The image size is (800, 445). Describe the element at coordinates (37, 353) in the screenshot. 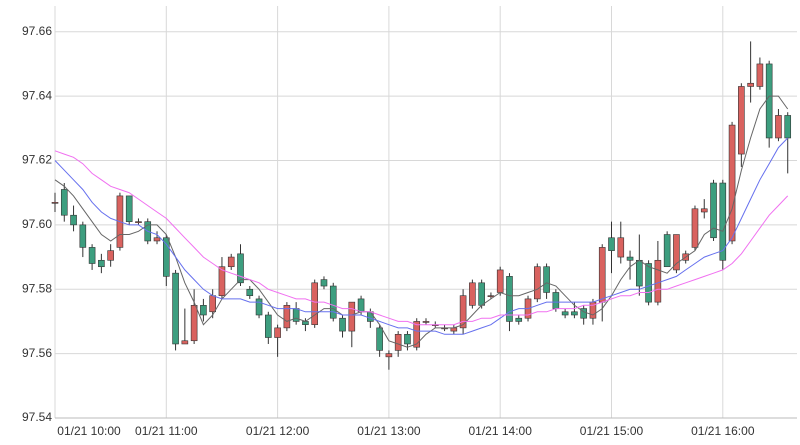

I see `y-tick-label: 97.56` at that location.